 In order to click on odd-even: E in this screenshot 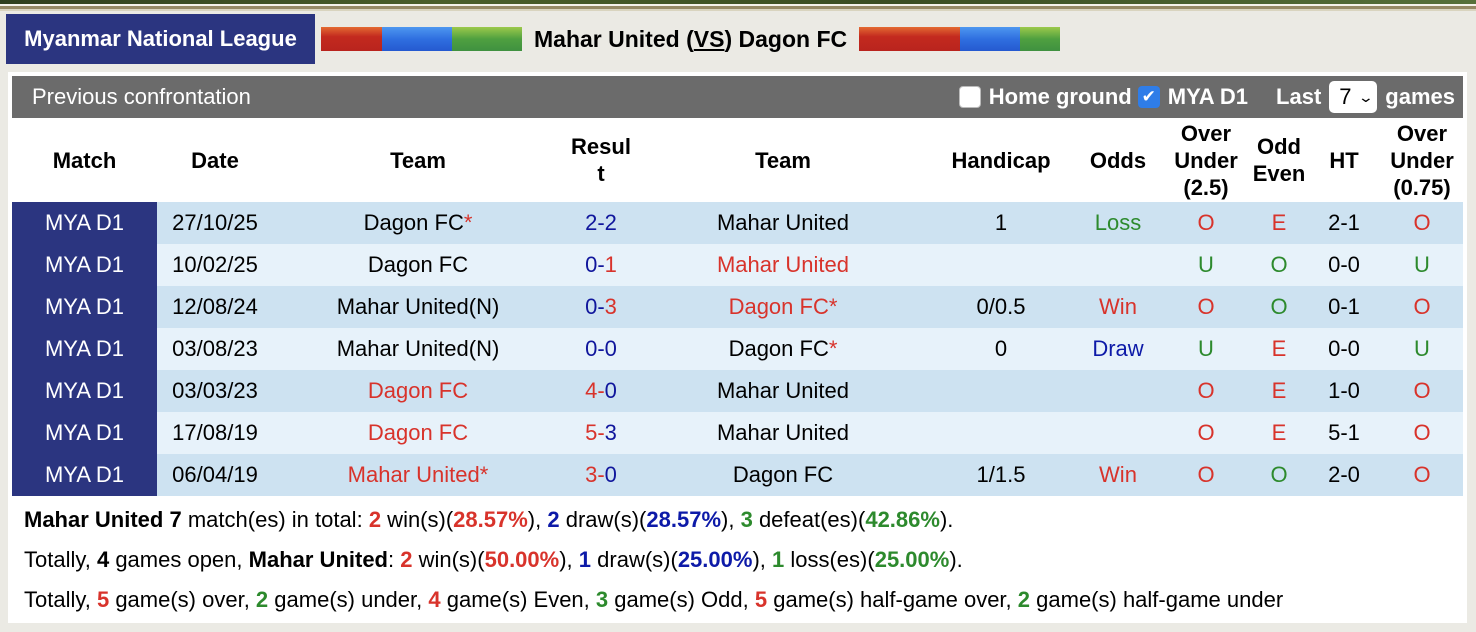, I will do `click(1279, 391)`.